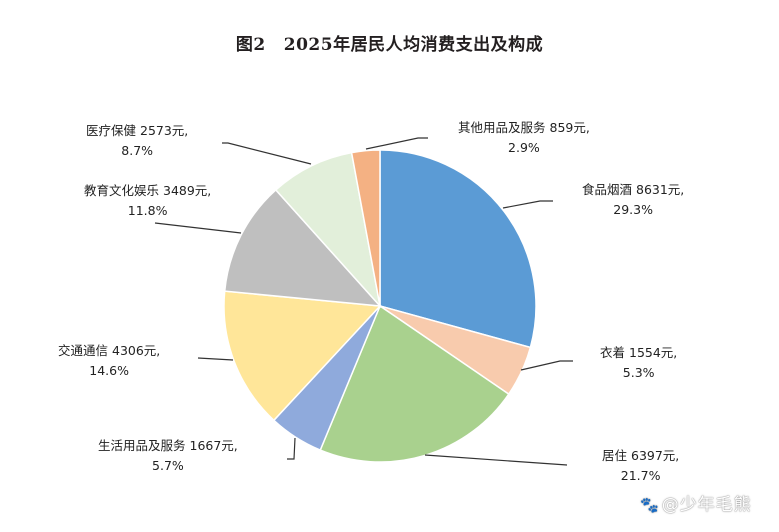 Image resolution: width=779 pixels, height=532 pixels. I want to click on leader-line-daily-goods, so click(291, 448).